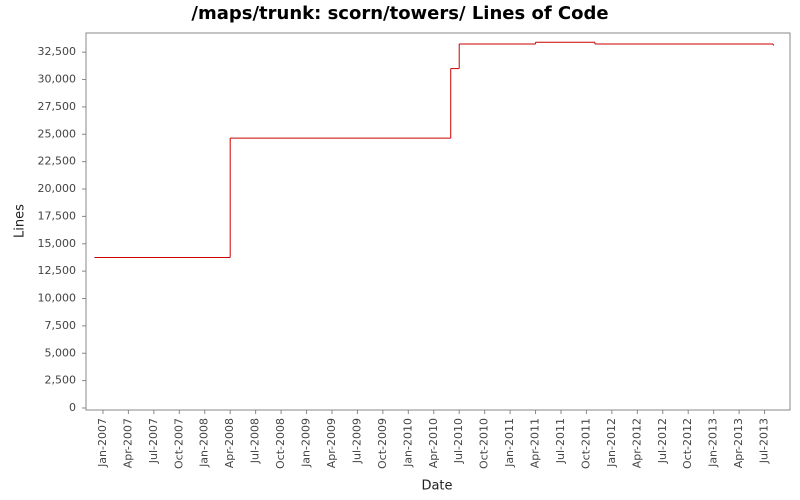 The image size is (800, 500). What do you see at coordinates (436, 486) in the screenshot?
I see `x-axis-label: Date` at bounding box center [436, 486].